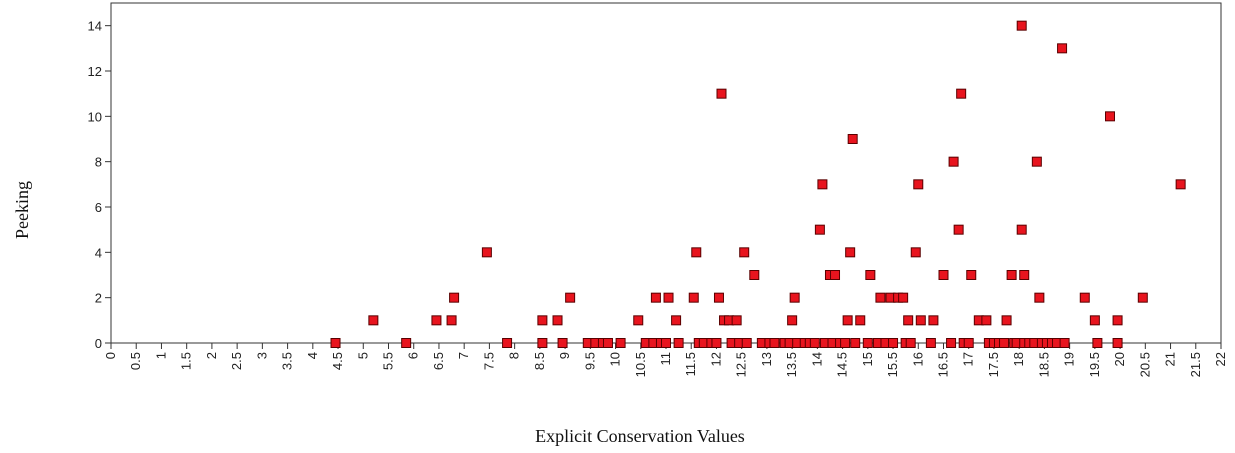 This screenshot has height=453, width=1235. I want to click on x-tick-label: 0.5, so click(135, 361).